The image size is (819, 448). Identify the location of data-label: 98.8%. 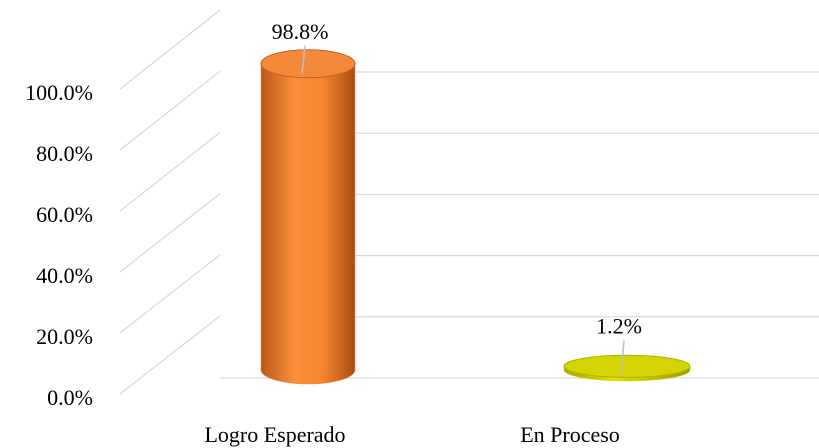
(300, 31).